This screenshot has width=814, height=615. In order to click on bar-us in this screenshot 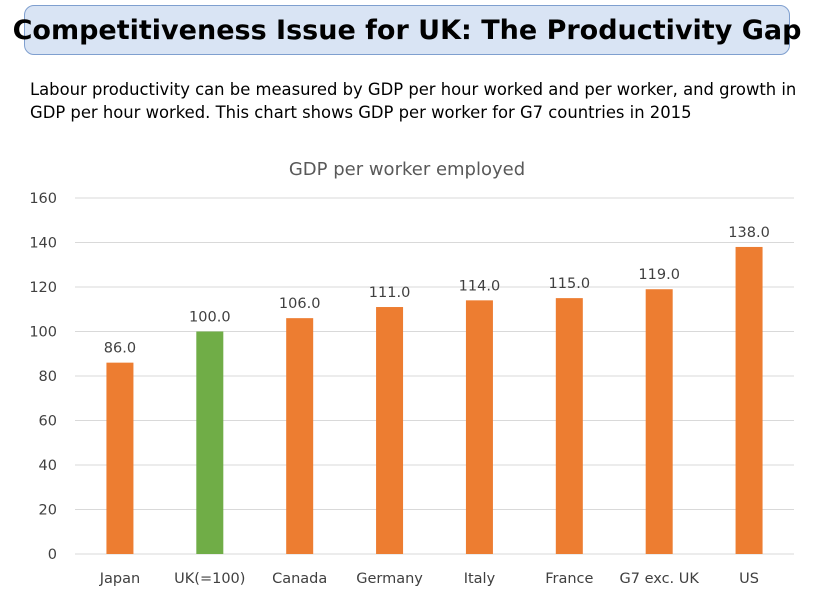, I will do `click(749, 400)`.